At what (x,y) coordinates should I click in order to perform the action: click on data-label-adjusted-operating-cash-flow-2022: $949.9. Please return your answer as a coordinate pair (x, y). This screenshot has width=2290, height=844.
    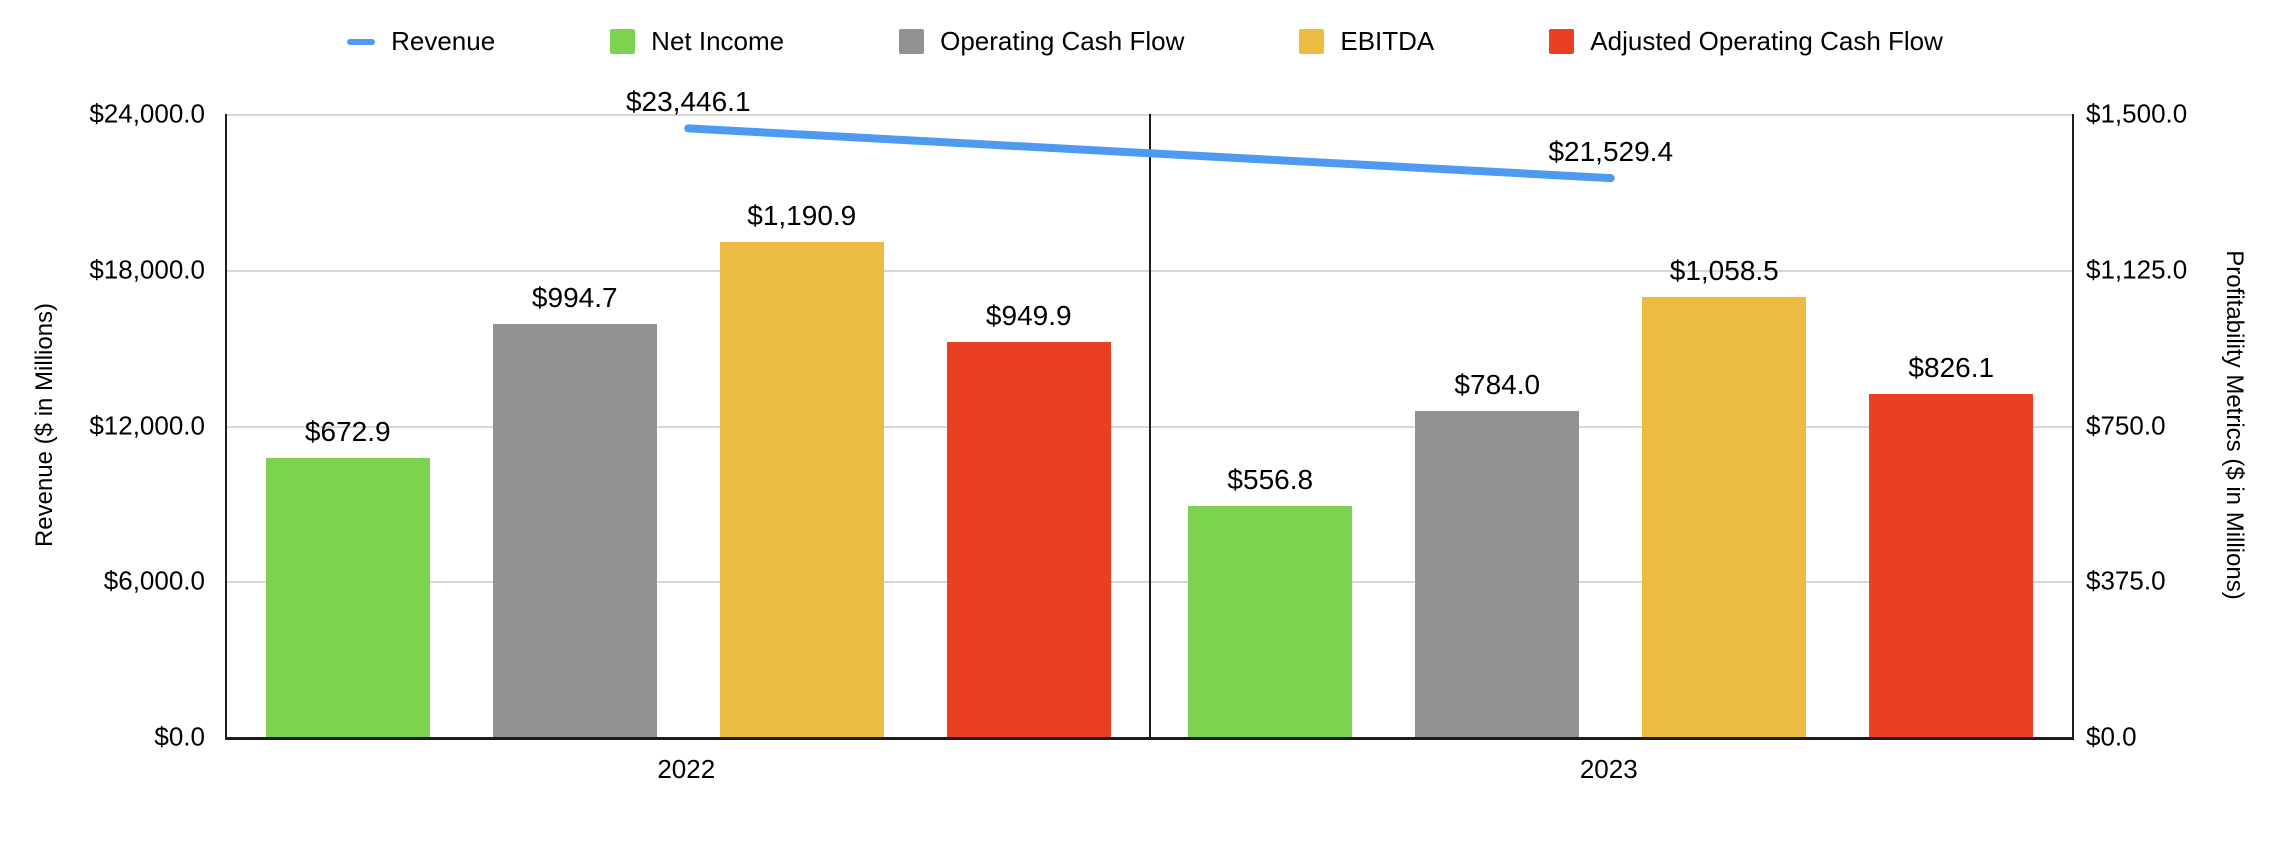
    Looking at the image, I should click on (1028, 316).